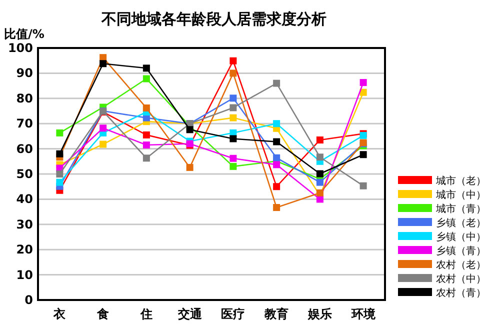 Image resolution: width=488 pixels, height=325 pixels. What do you see at coordinates (24, 174) in the screenshot?
I see `y-tick-label: 50` at bounding box center [24, 174].